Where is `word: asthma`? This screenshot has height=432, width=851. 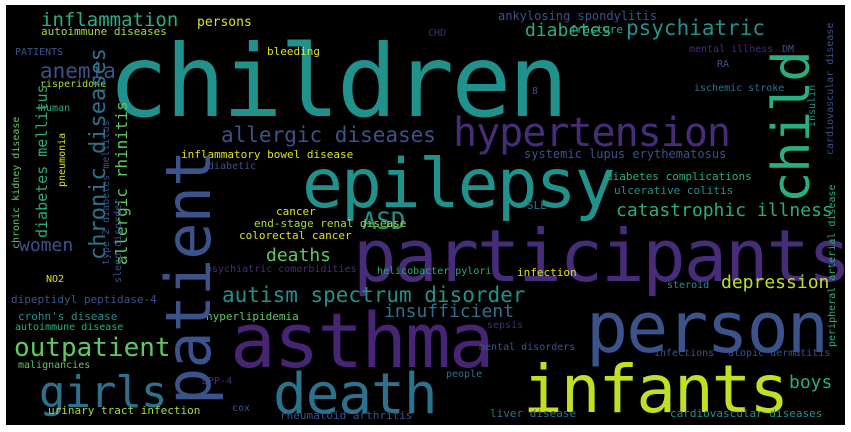
word: asthma is located at coordinates (362, 340).